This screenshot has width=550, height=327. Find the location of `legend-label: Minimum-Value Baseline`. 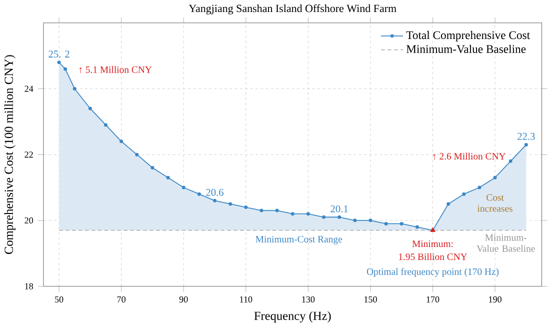

legend-label: Minimum-Value Baseline is located at coordinates (466, 49).